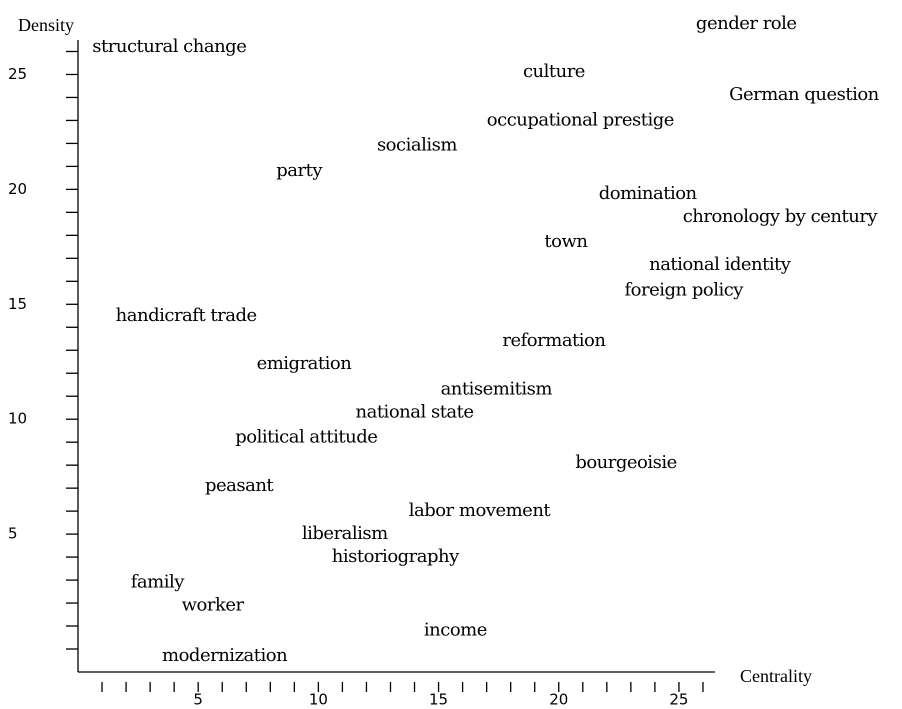  I want to click on word-point: socialism, so click(417, 145).